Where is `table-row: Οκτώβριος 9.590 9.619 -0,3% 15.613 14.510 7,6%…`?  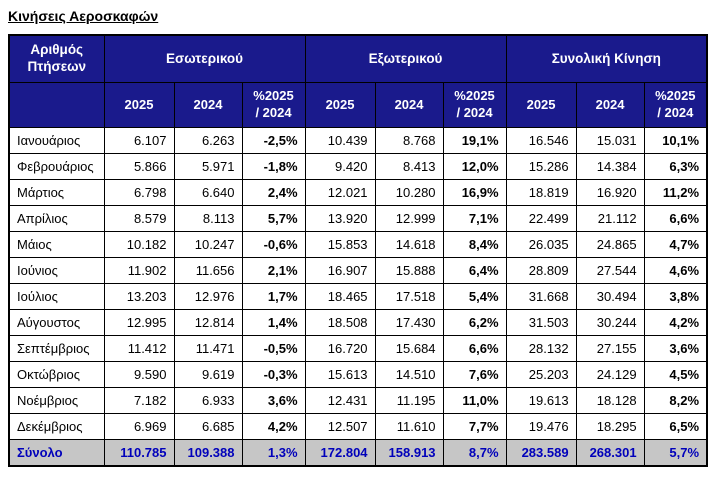 table-row: Οκτώβριος 9.590 9.619 -0,3% 15.613 14.510 7,6%… is located at coordinates (358, 374).